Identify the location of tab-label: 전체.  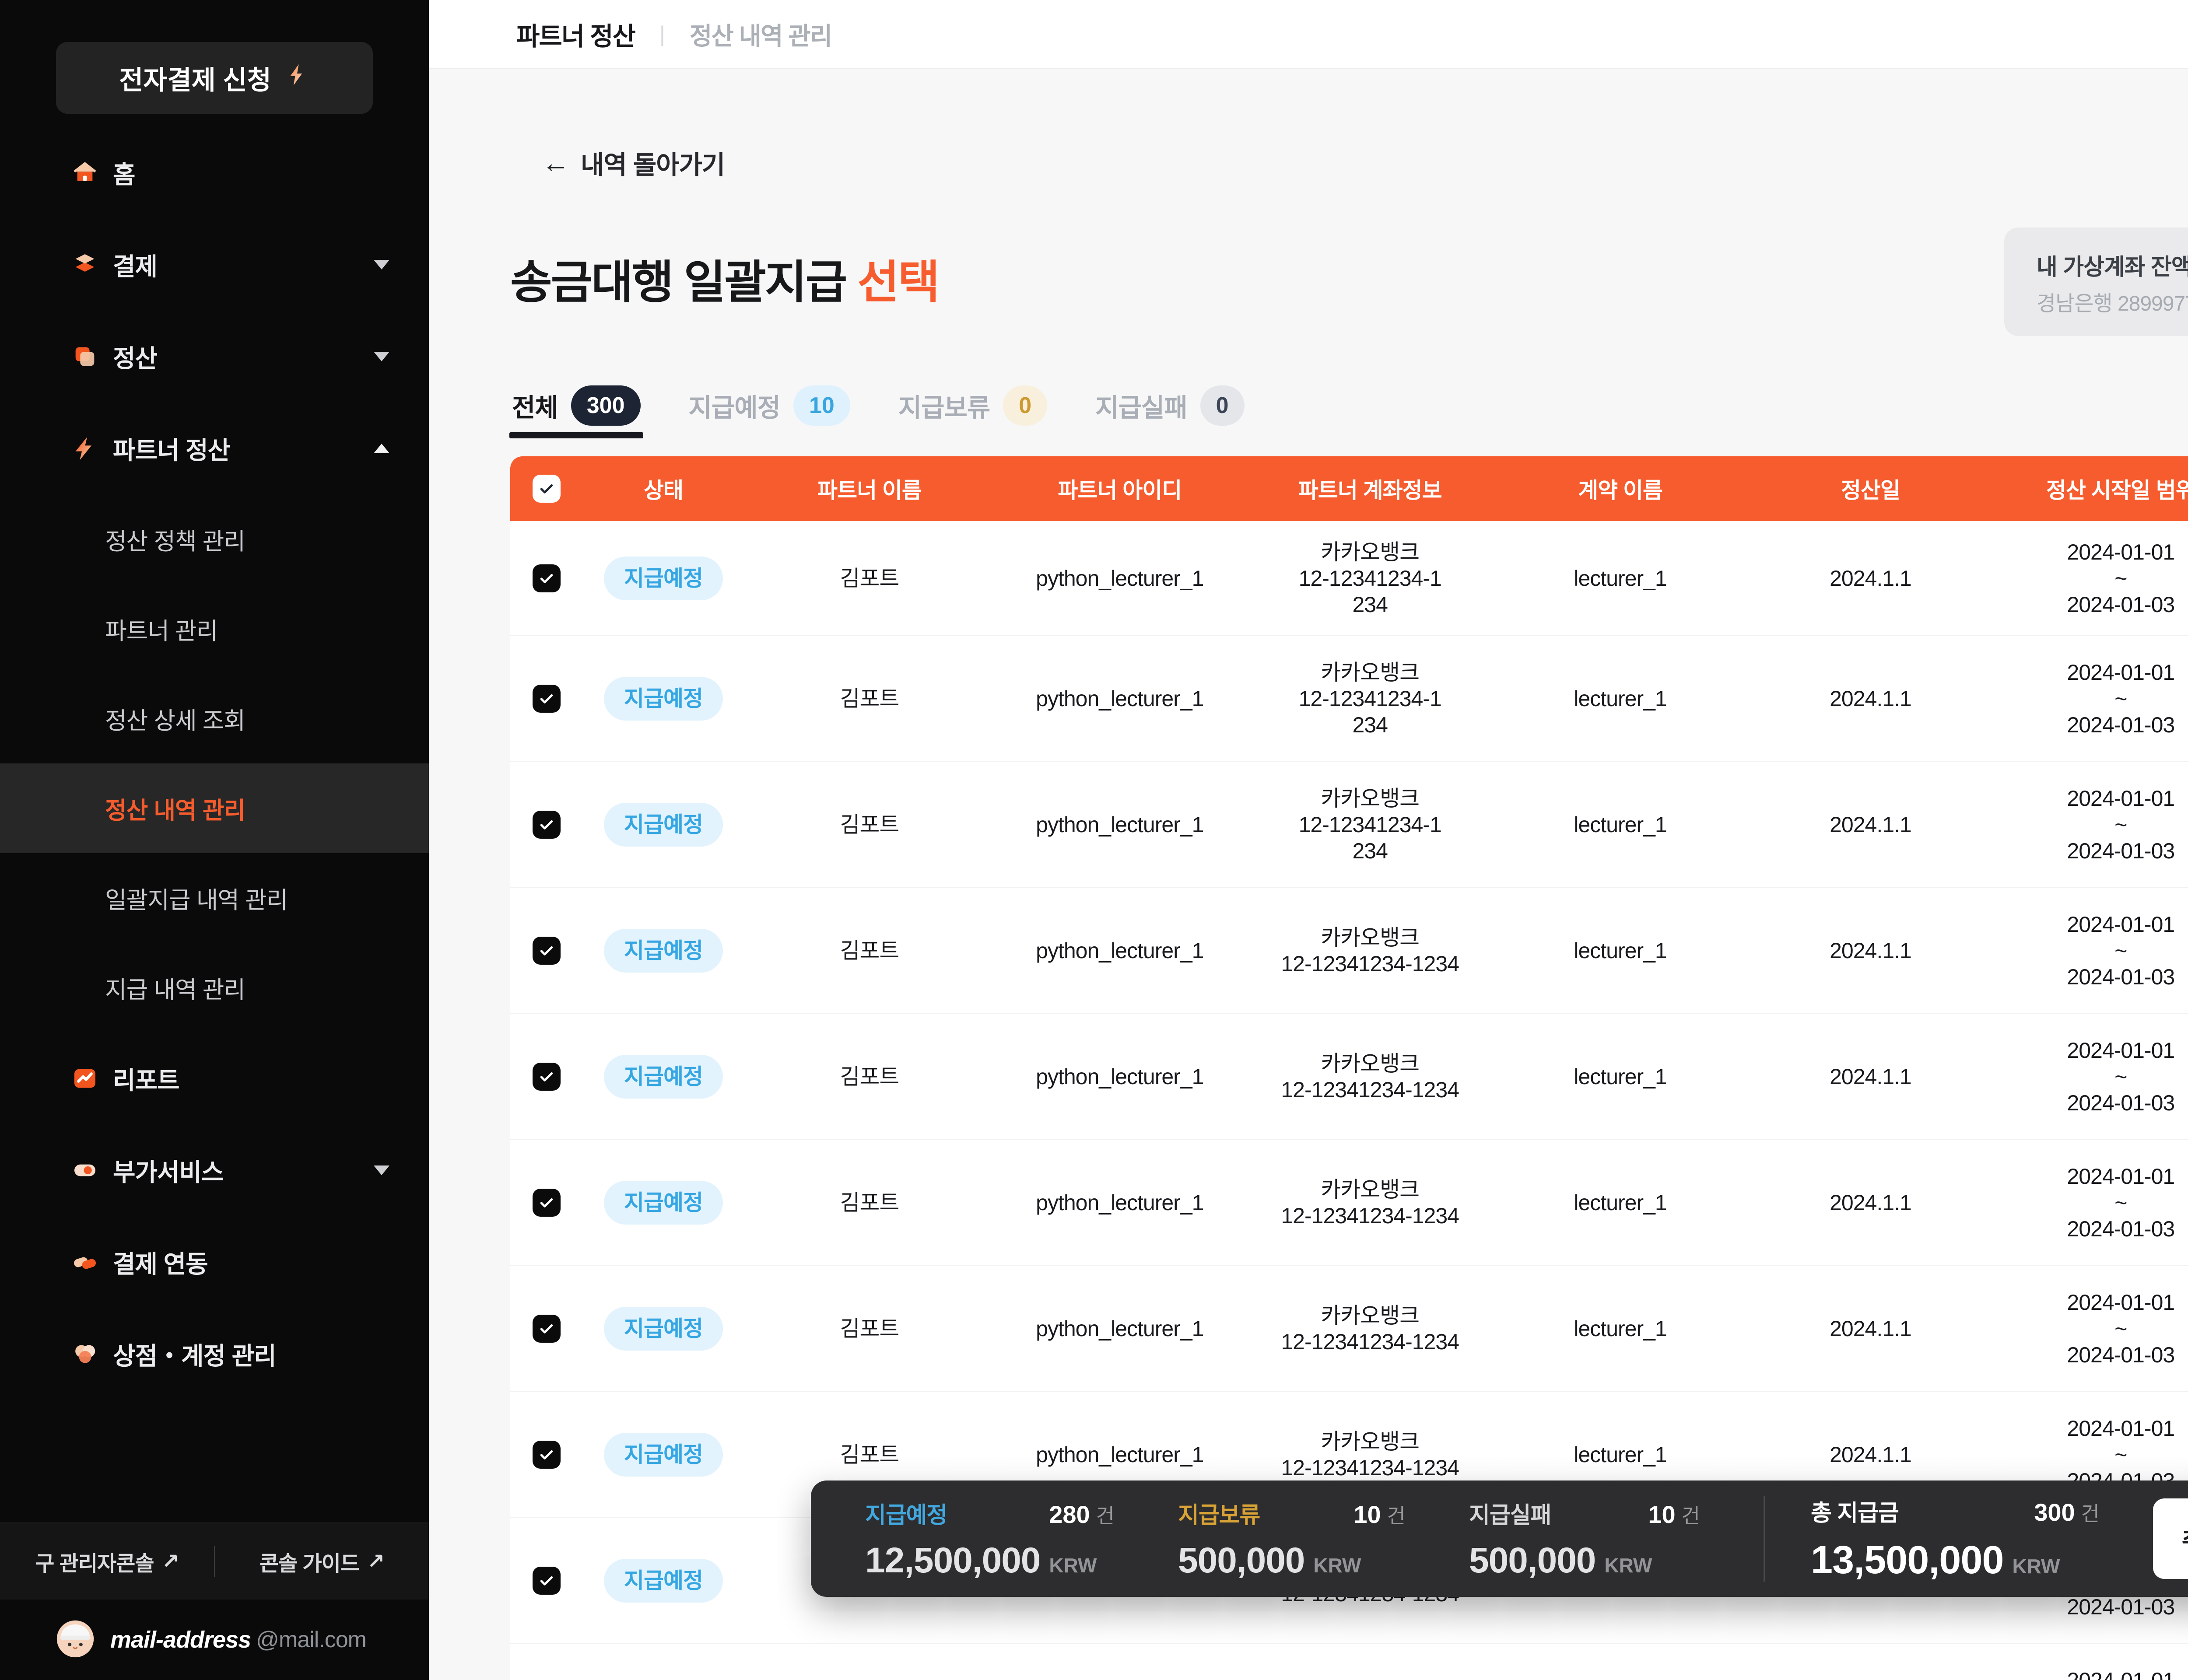
(535, 408).